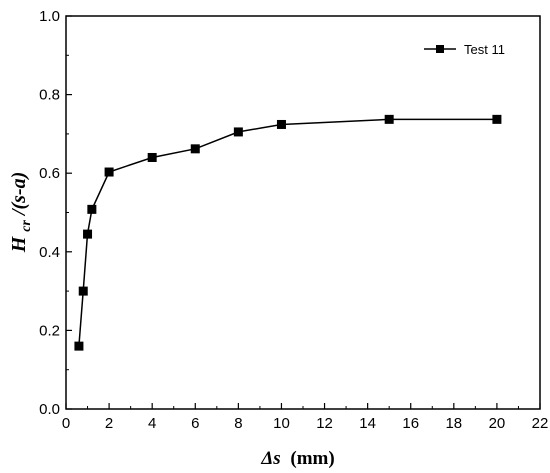 The image size is (550, 473). What do you see at coordinates (49, 409) in the screenshot?
I see `y-tick-label: 0.0` at bounding box center [49, 409].